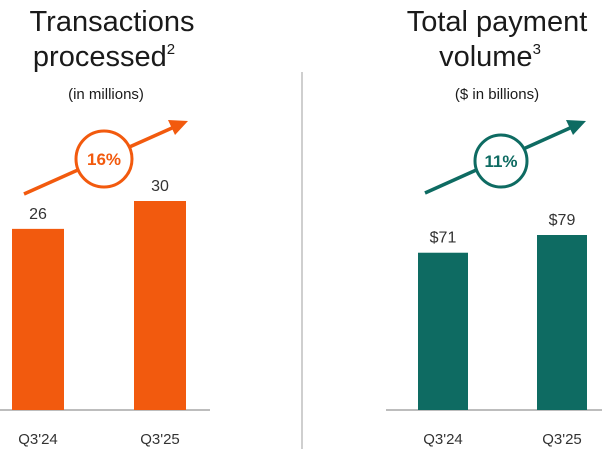 The height and width of the screenshot is (449, 602). Describe the element at coordinates (562, 220) in the screenshot. I see `bar-value-label: $79` at that location.